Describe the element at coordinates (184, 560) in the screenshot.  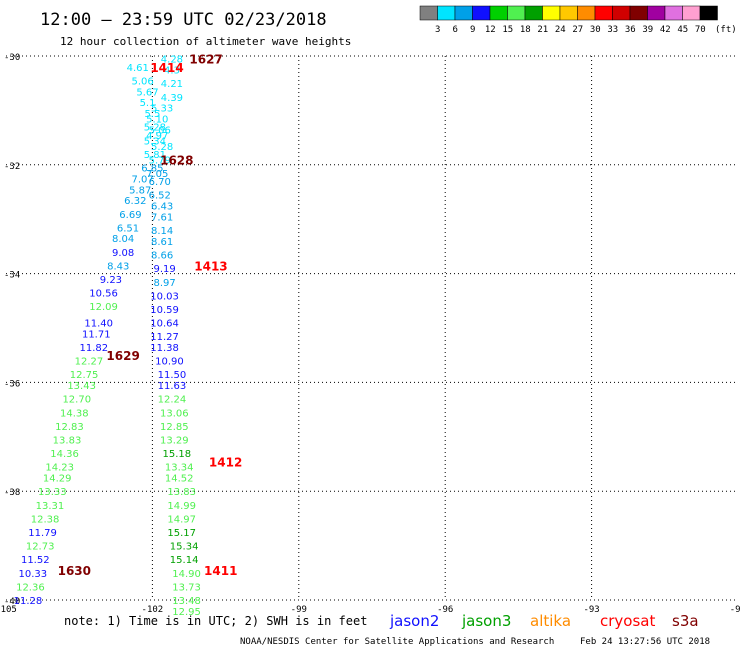
I see `wave-height-point: 15.14` at that location.